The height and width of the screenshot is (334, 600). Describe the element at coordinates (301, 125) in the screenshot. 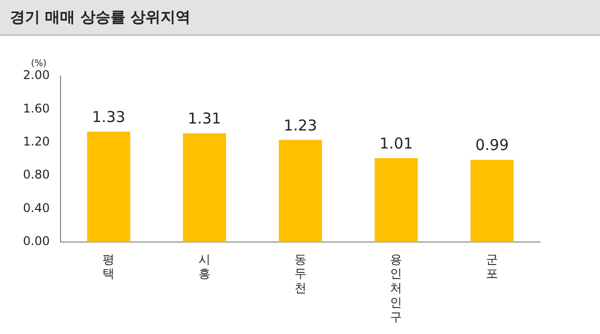

I see `data-label: 1.23` at that location.